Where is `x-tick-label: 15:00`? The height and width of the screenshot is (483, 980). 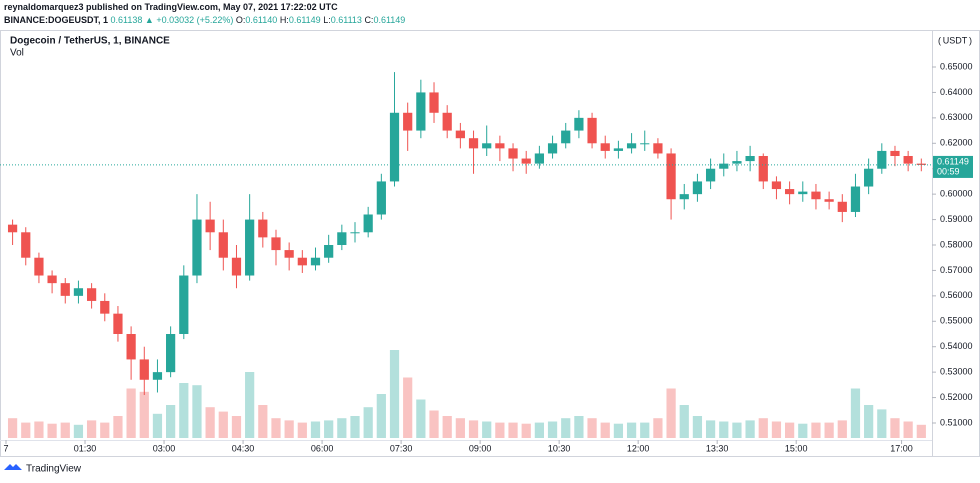 x-tick-label: 15:00 is located at coordinates (796, 448).